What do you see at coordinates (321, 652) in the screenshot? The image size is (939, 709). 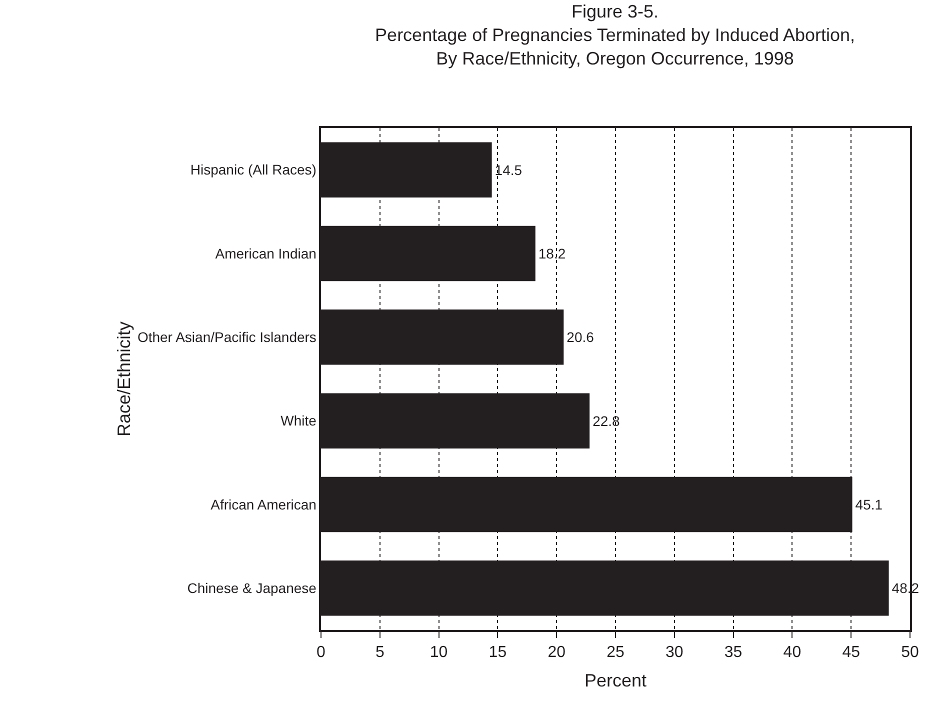 I see `x-tick-label: 0` at bounding box center [321, 652].